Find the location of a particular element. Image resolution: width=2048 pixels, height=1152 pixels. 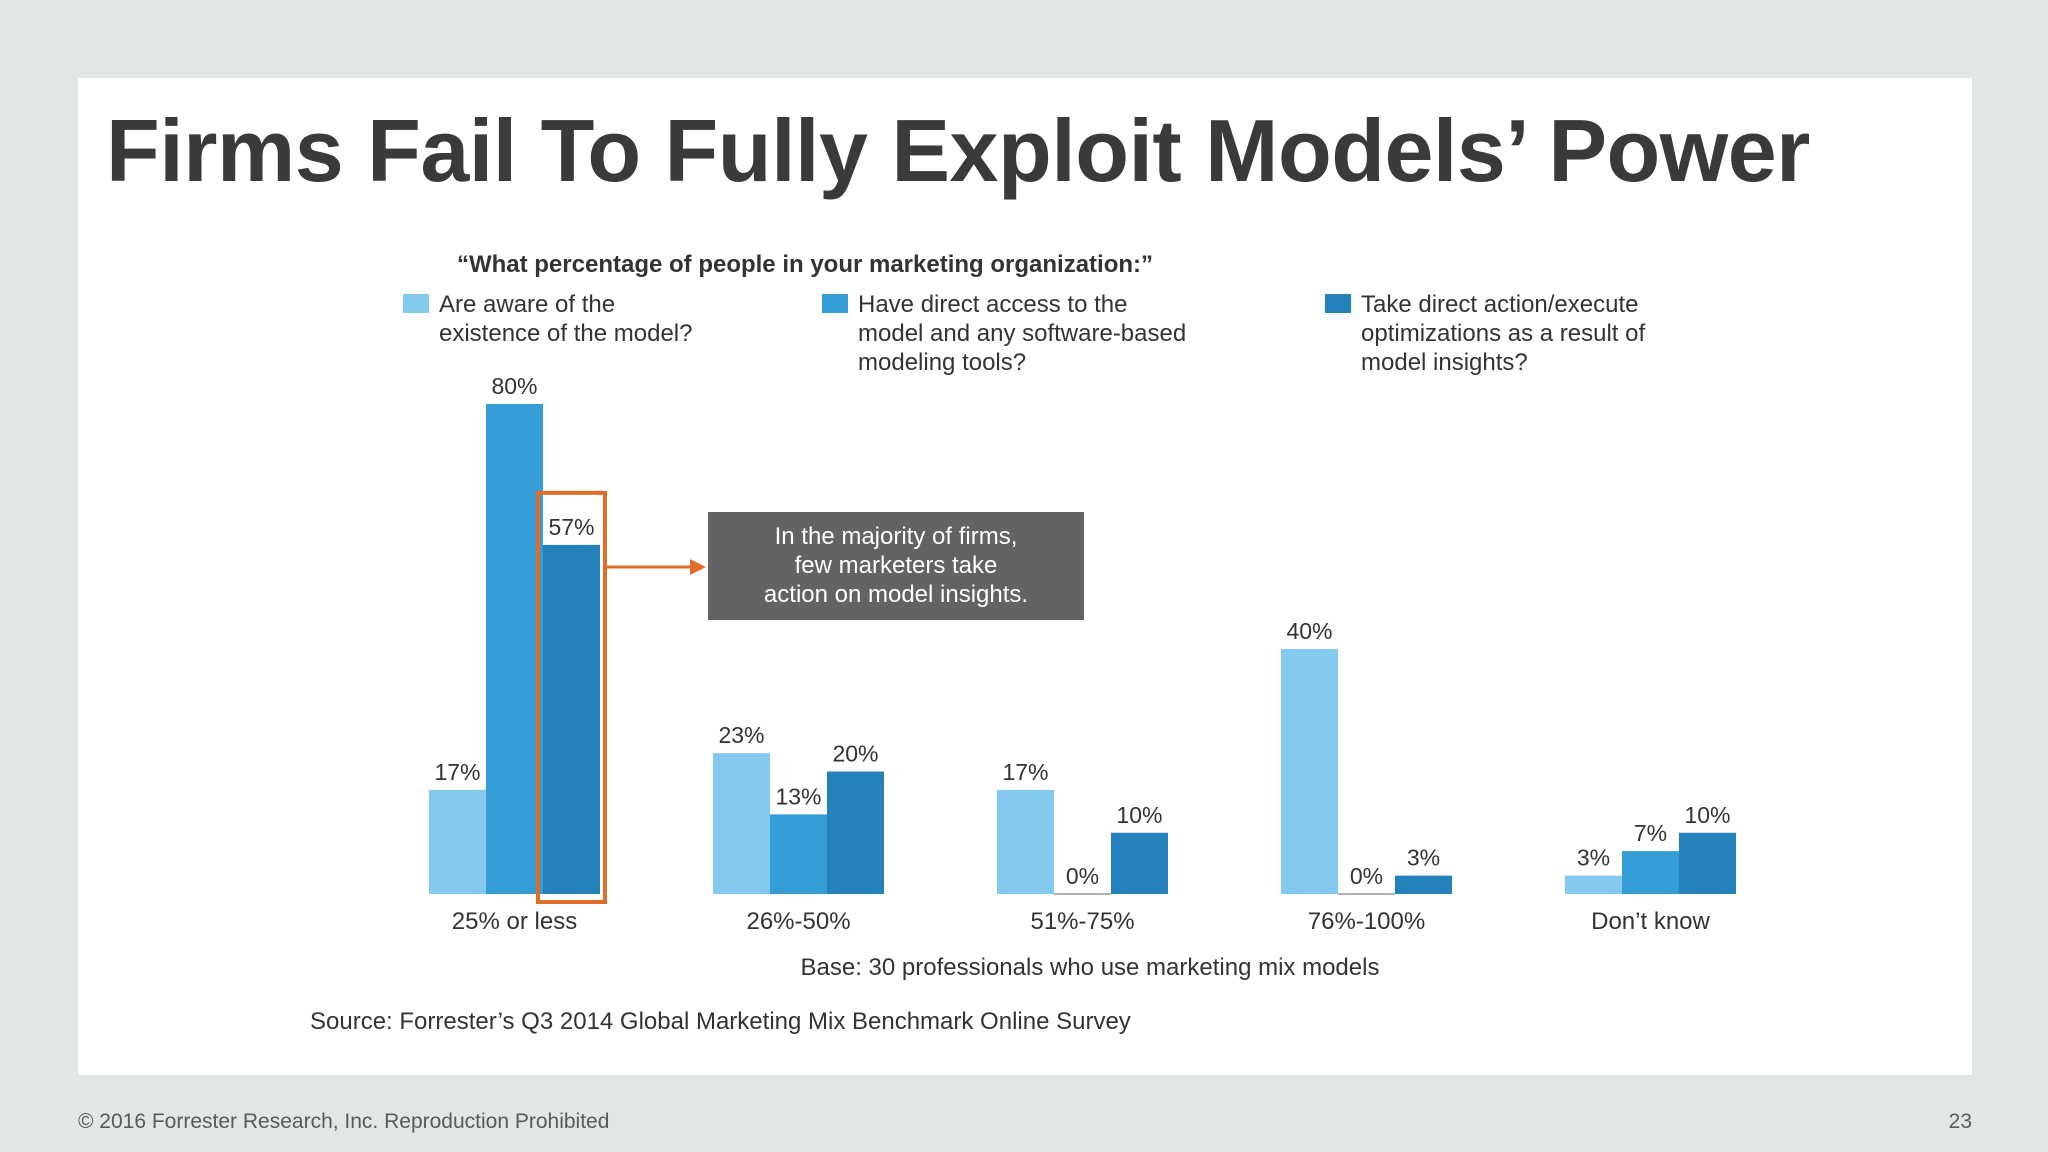

callout-text: In the majority of firms, is located at coordinates (896, 536).